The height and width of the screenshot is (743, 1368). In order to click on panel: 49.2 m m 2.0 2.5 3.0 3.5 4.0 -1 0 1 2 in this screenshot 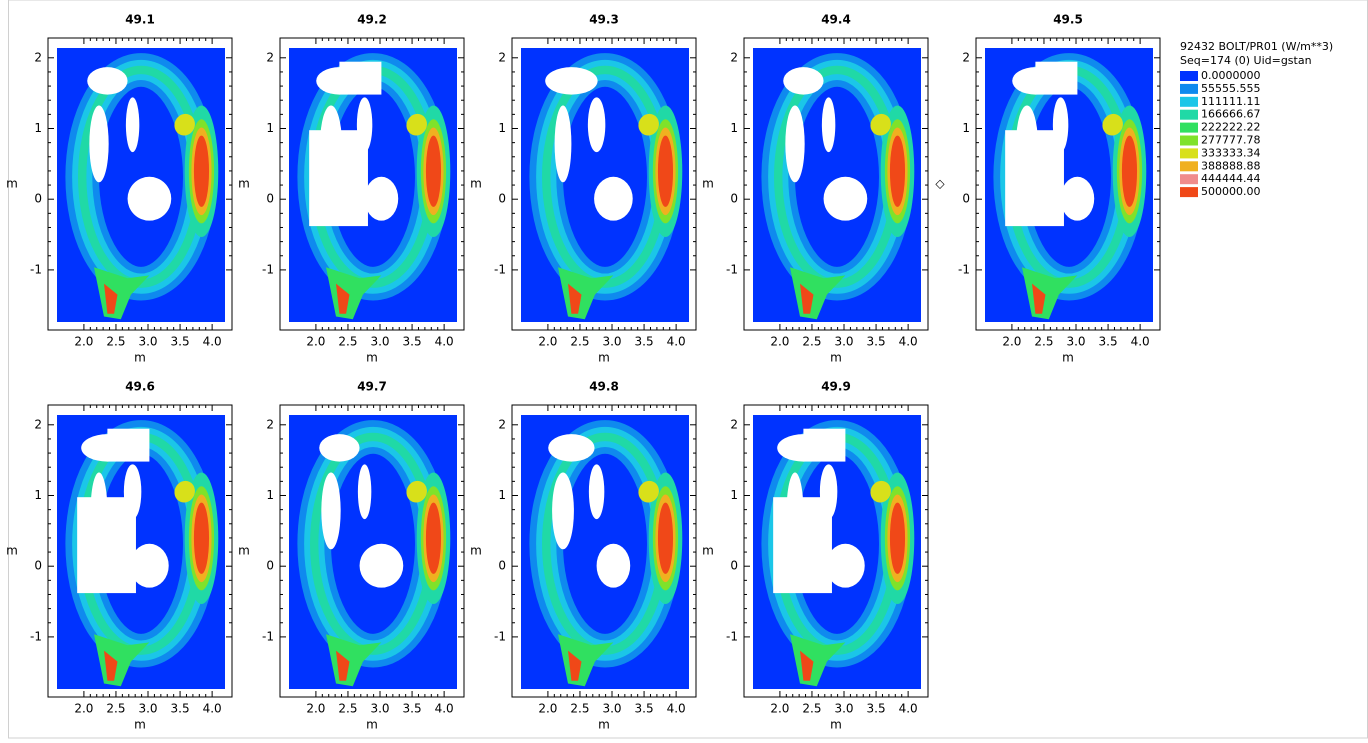, I will do `click(351, 189)`.